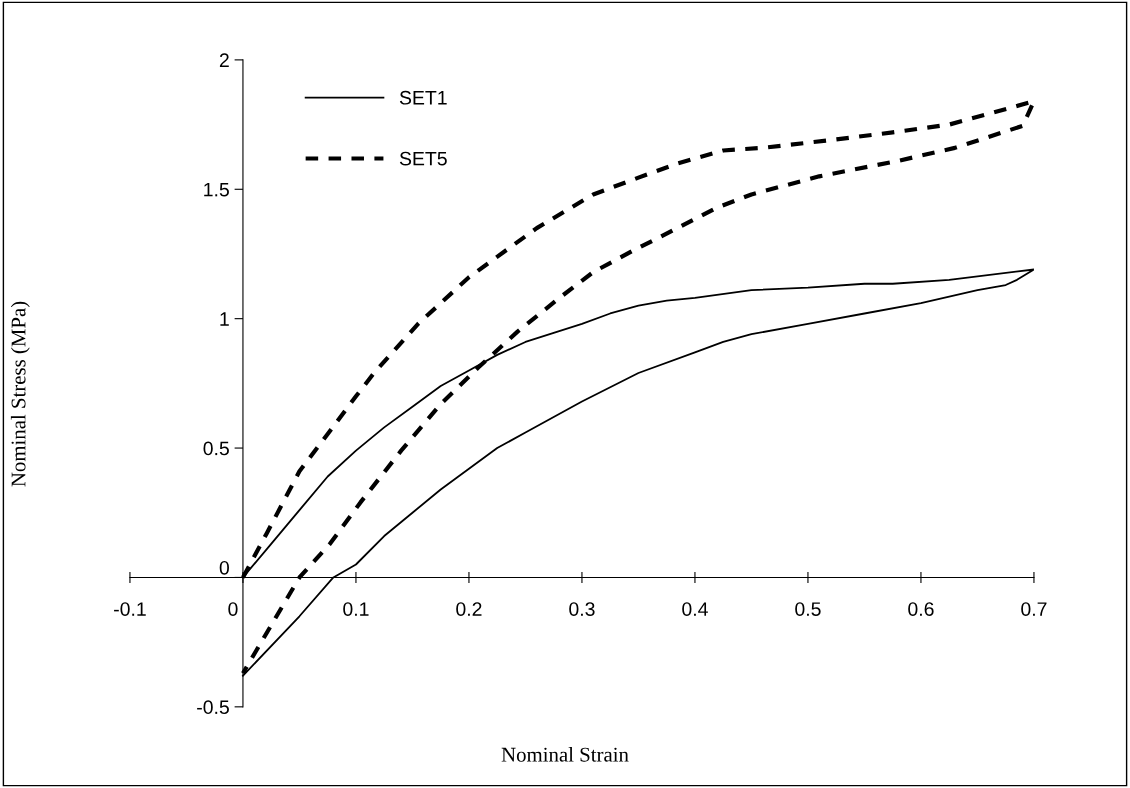 The image size is (1130, 788). Describe the element at coordinates (20, 394) in the screenshot. I see `y-axis-title: Nominal Stress (MPa)` at that location.